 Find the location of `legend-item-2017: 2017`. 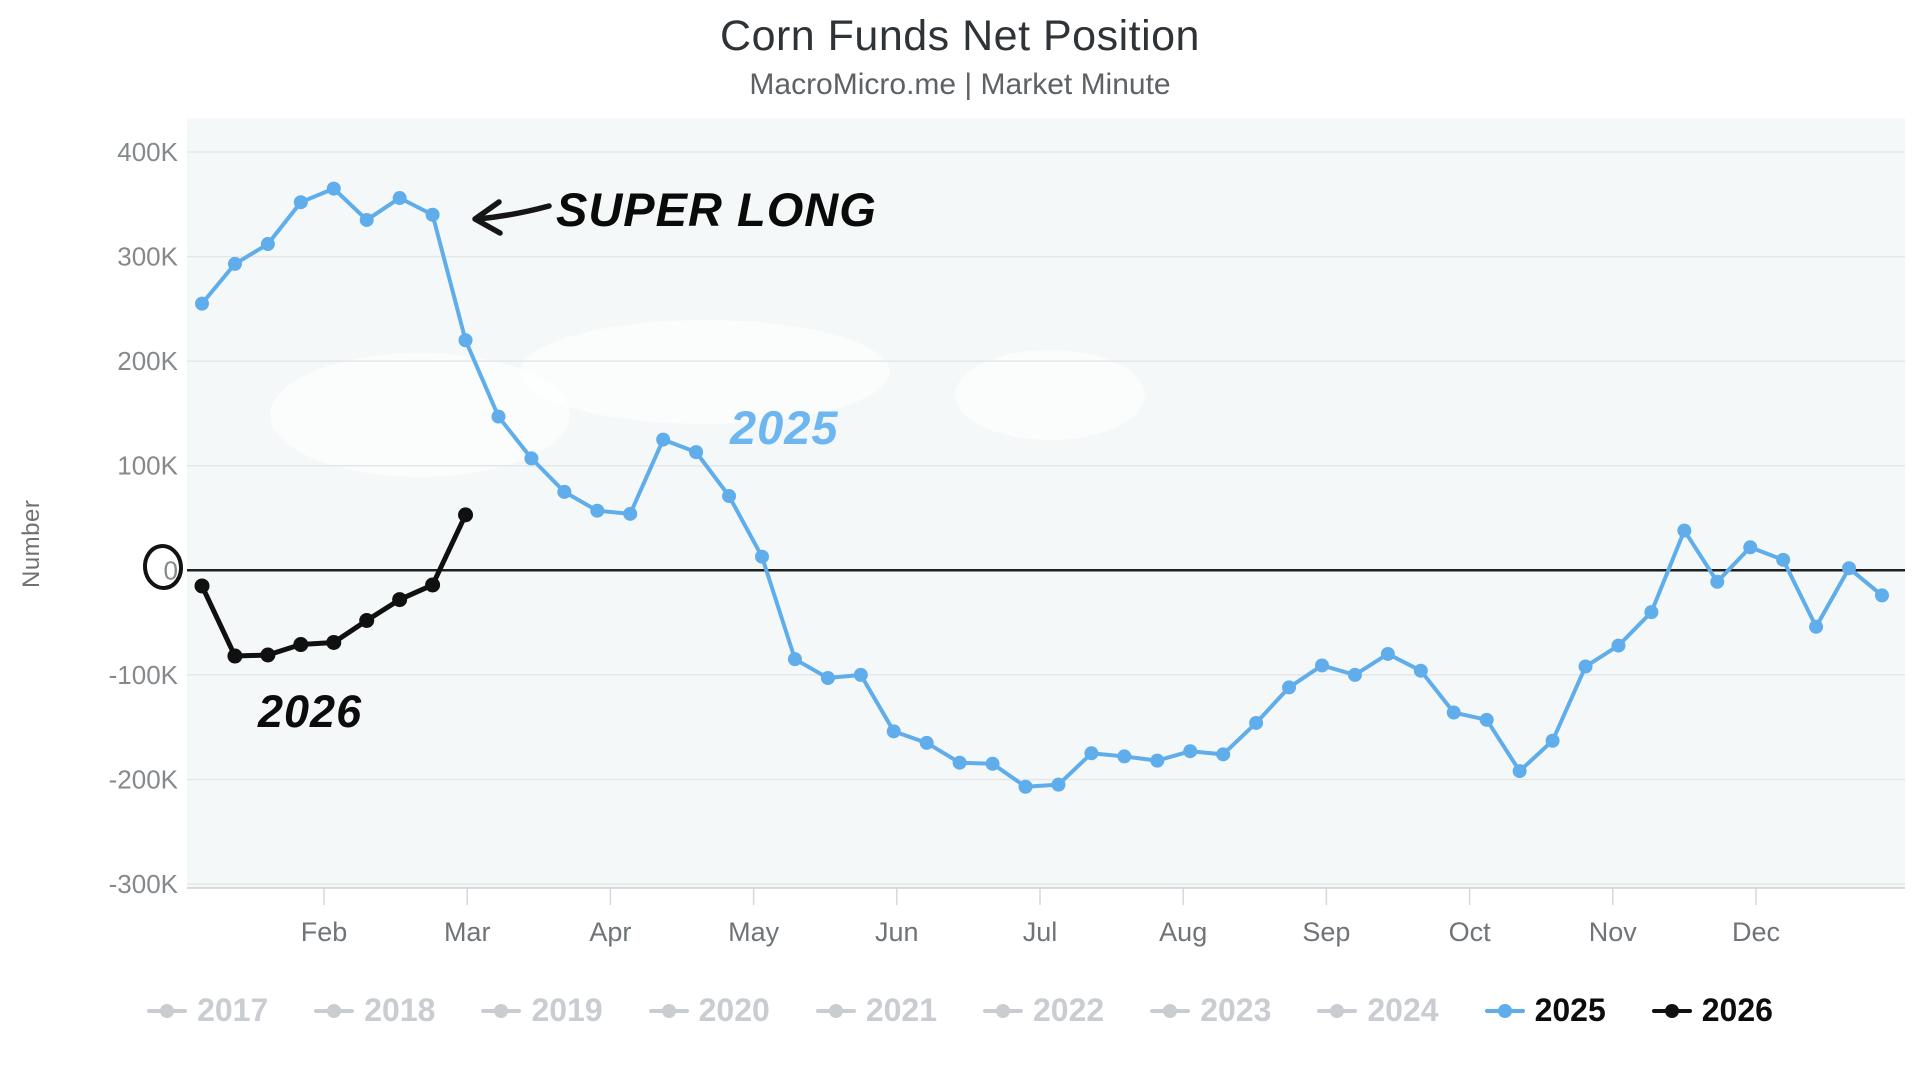

legend-item-2017: 2017 is located at coordinates (207, 1010).